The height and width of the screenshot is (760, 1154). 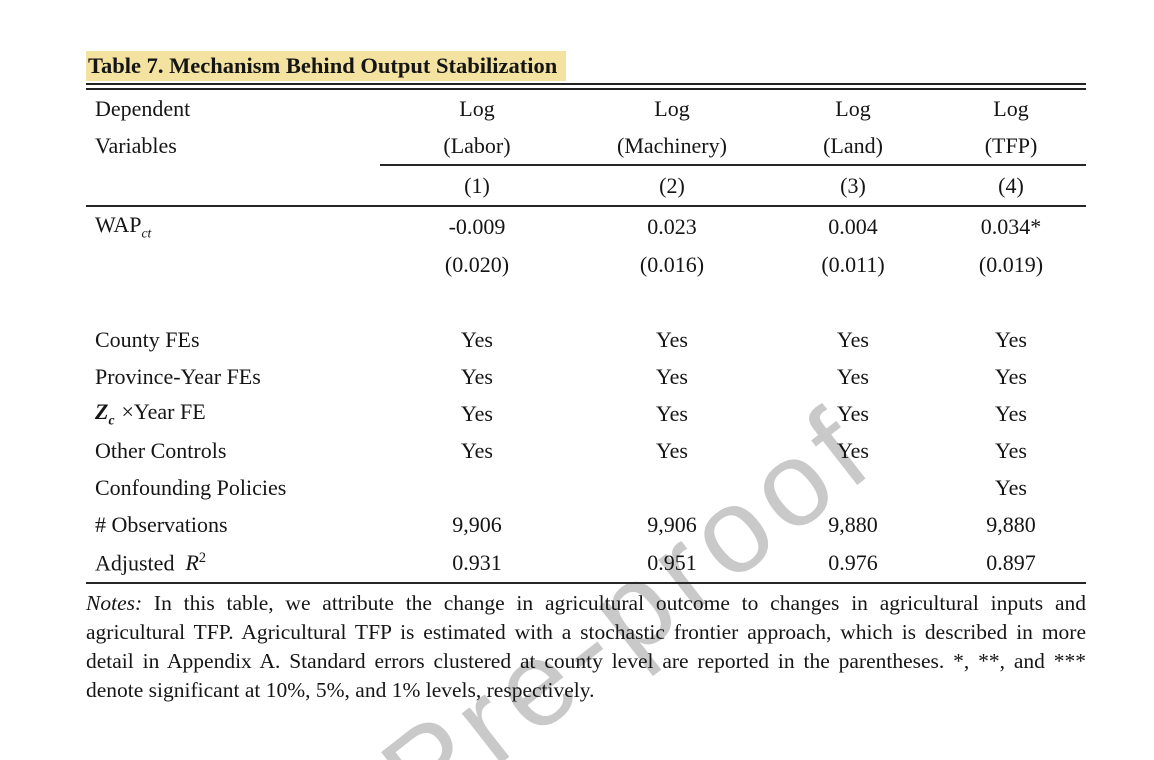 I want to click on dep-var-label-line2: Variables, so click(x=136, y=145).